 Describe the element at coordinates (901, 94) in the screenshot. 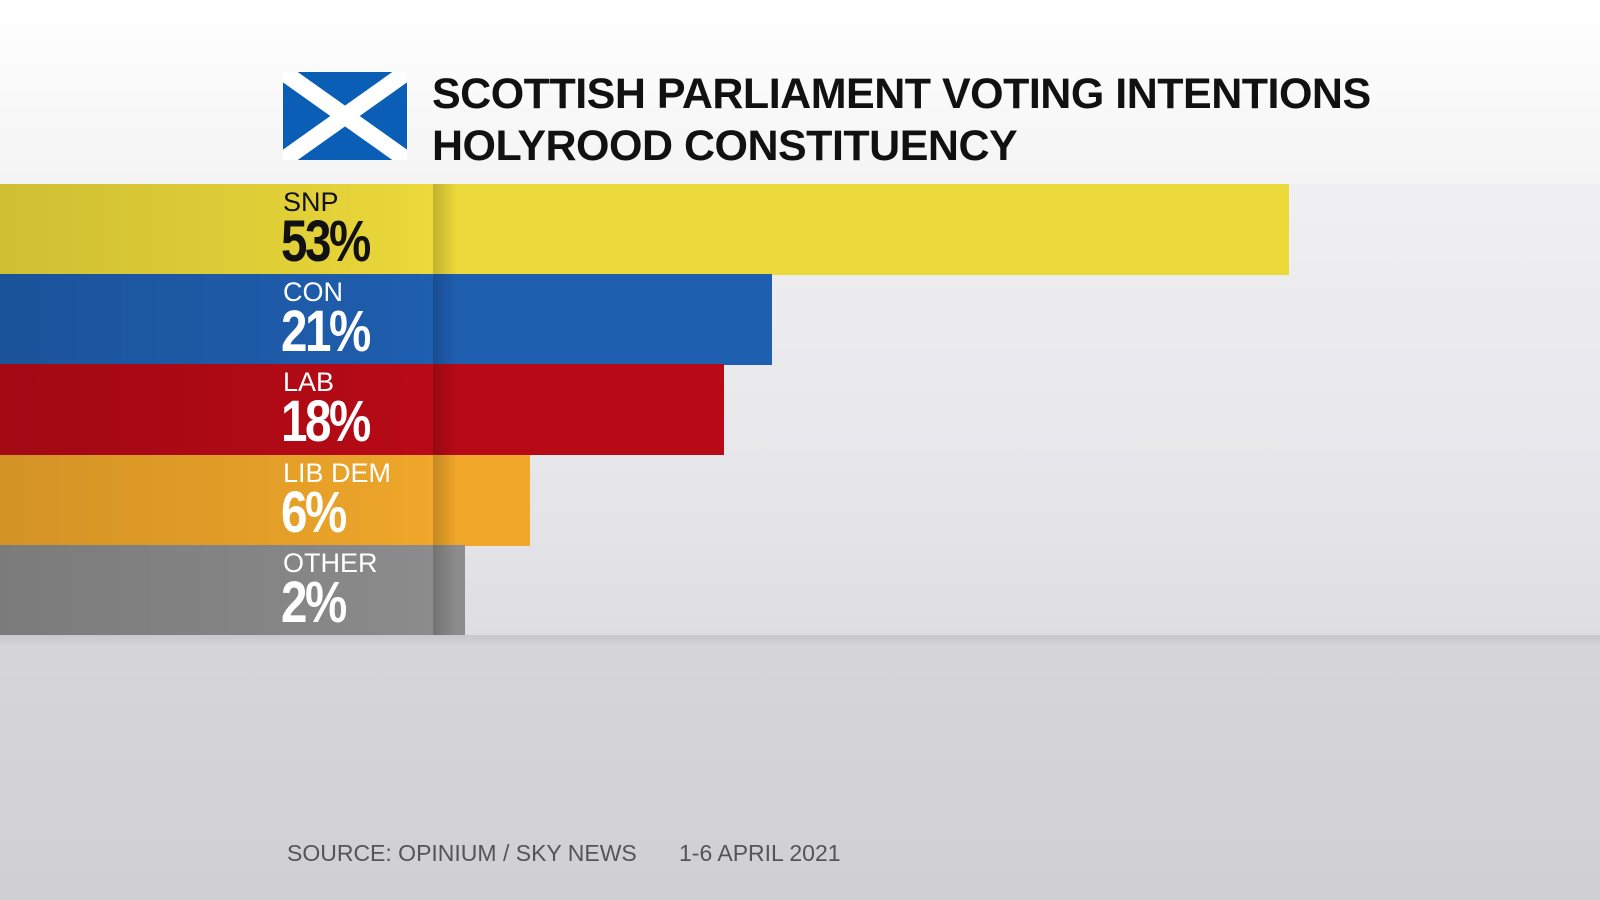

I see `chart-title: SCOTTISH PARLIAMENT VOTING INTENTIONS` at that location.